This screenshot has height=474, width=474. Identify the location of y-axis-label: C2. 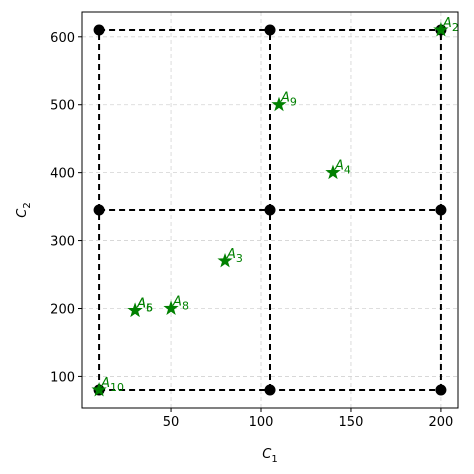
(24, 209).